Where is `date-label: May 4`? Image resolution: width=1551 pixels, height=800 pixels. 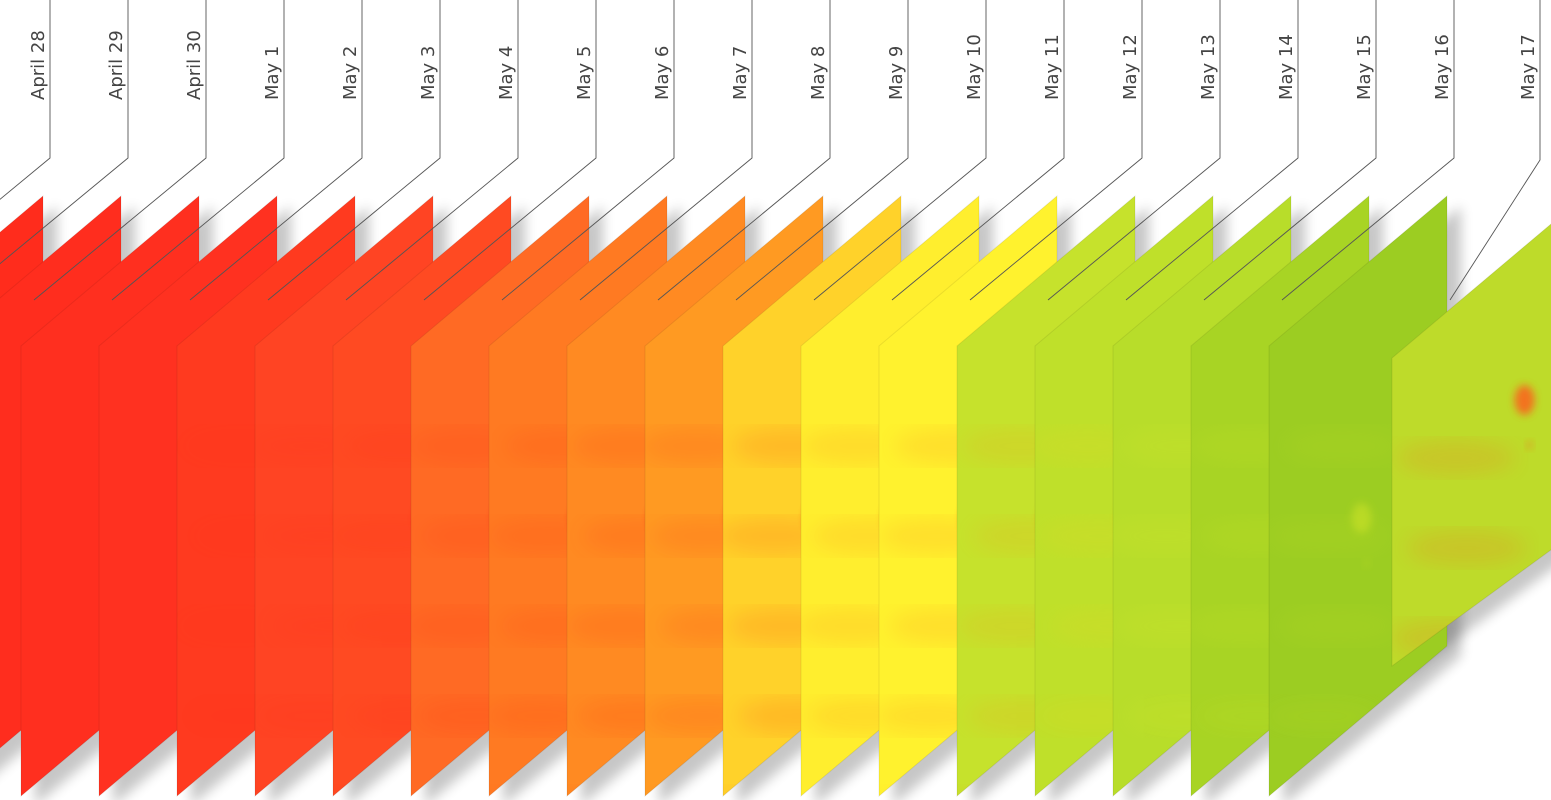 date-label: May 4 is located at coordinates (506, 73).